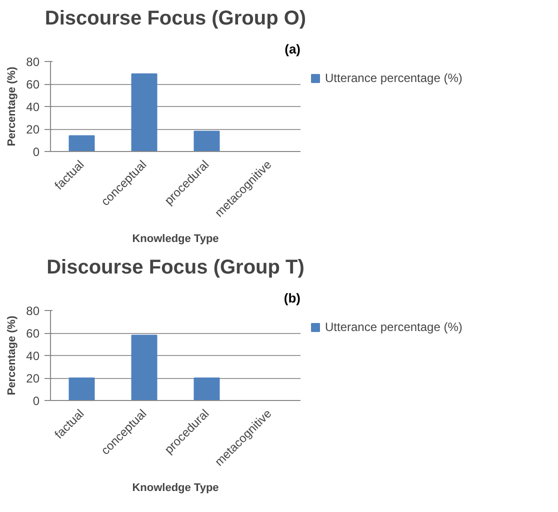 The height and width of the screenshot is (512, 558). I want to click on chart-title: Discourse Focus (Group O), so click(175, 19).